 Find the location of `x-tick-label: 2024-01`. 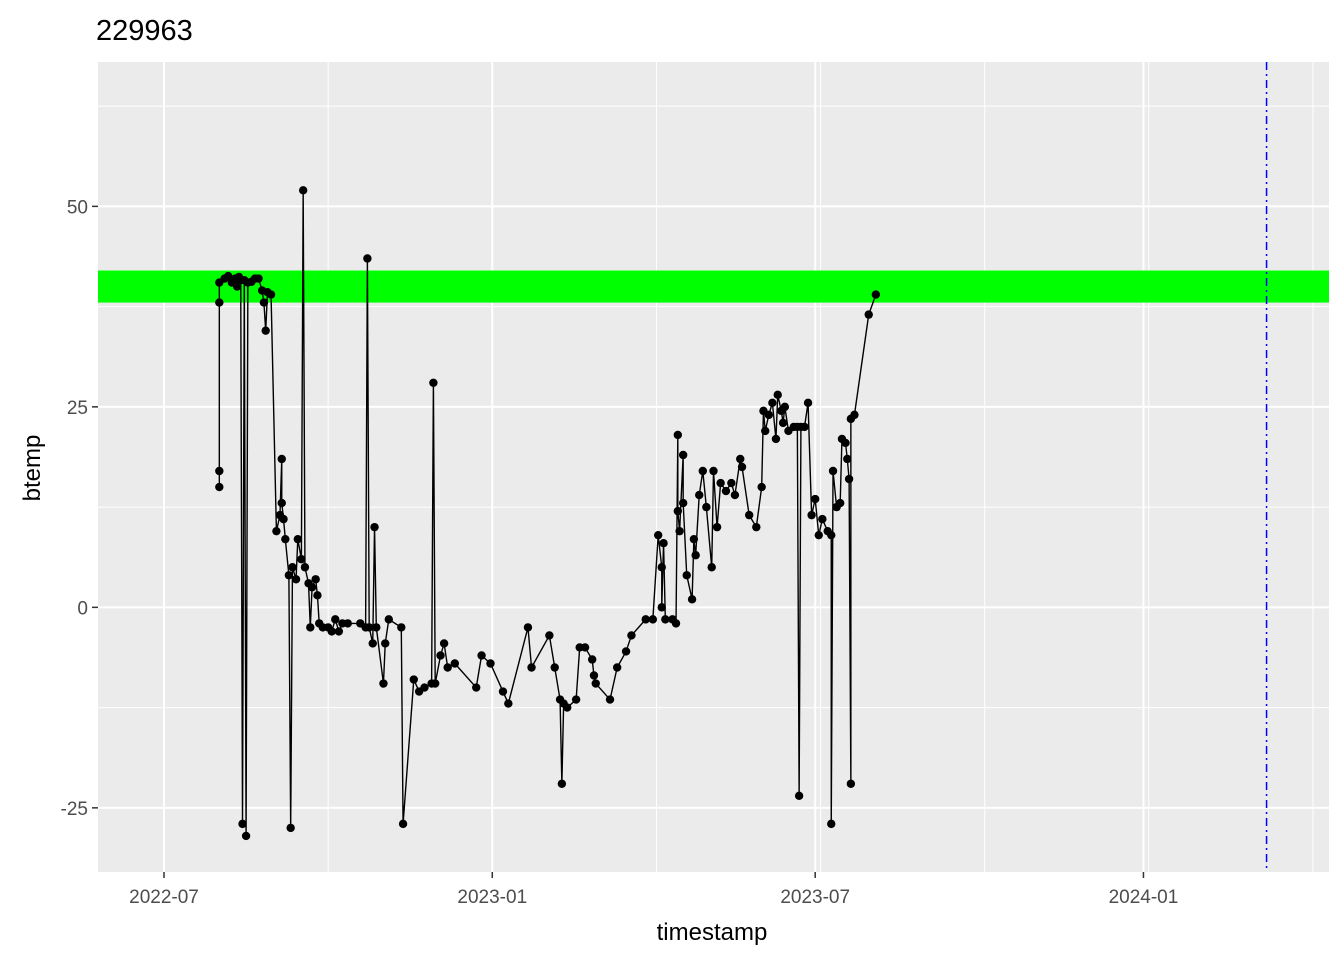

x-tick-label: 2024-01 is located at coordinates (1144, 897).